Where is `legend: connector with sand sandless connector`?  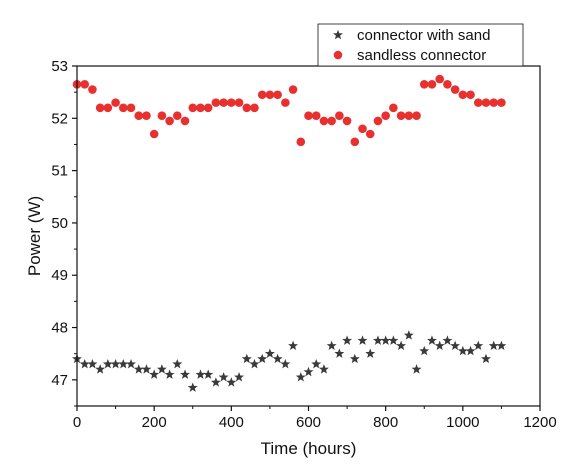 legend: connector with sand sandless connector is located at coordinates (420, 45).